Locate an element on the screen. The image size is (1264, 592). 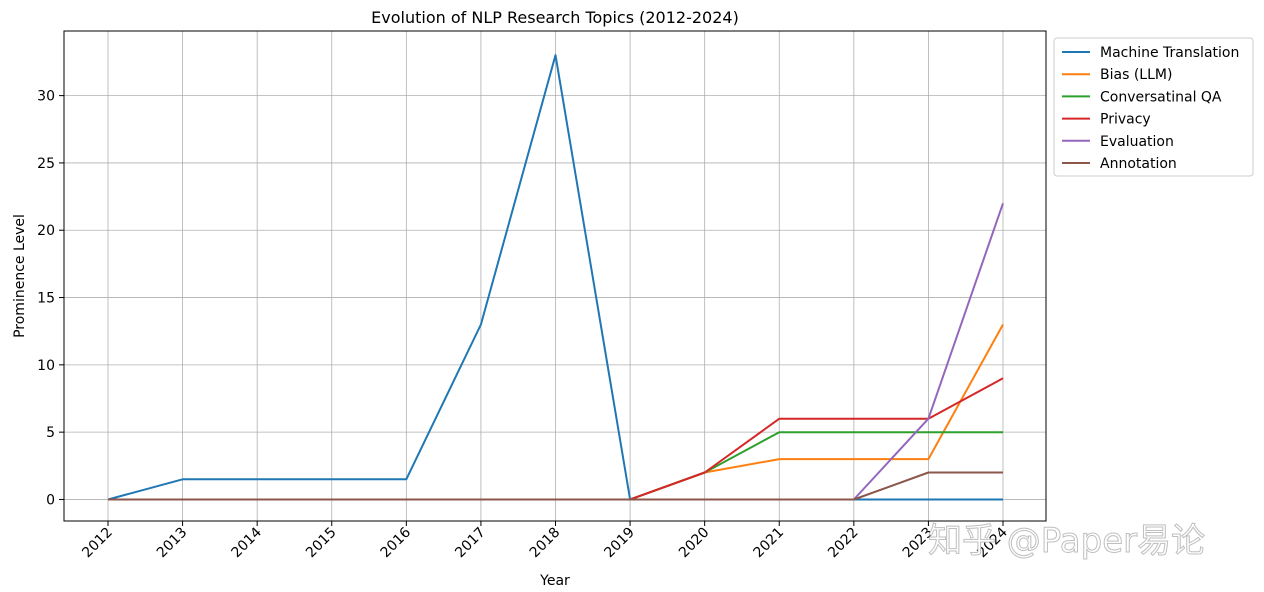
y-axis-label: Prominence Level is located at coordinates (20, 276).